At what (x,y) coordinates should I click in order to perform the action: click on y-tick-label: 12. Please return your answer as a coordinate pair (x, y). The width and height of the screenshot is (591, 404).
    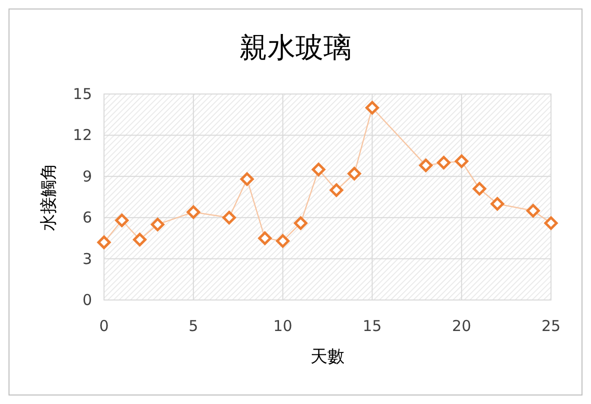
    Looking at the image, I should click on (82, 135).